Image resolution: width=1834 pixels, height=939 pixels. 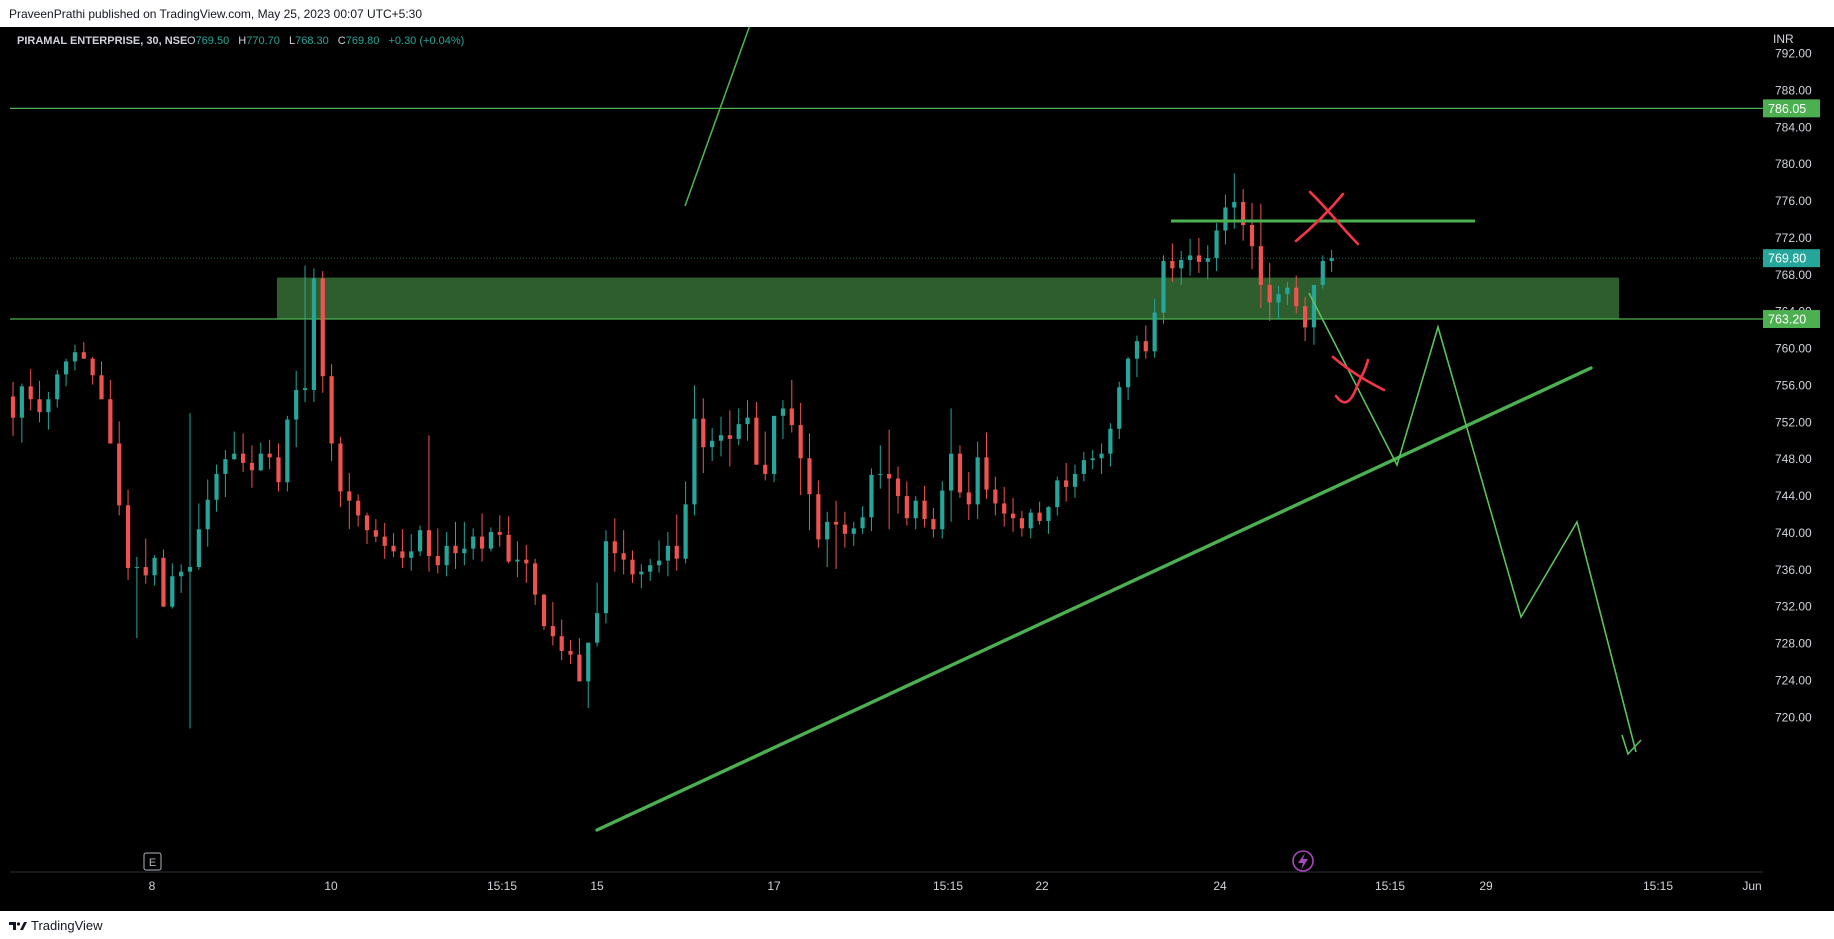 What do you see at coordinates (1793, 127) in the screenshot?
I see `price-tick-label: 784.00` at bounding box center [1793, 127].